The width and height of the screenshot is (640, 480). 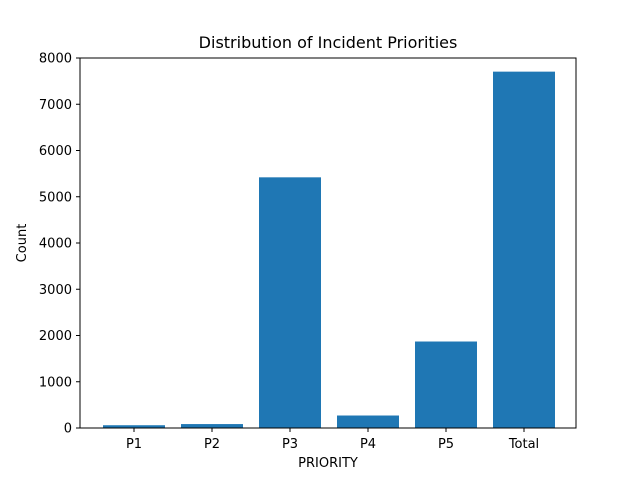 I want to click on x-tick-label: P4, so click(x=368, y=444).